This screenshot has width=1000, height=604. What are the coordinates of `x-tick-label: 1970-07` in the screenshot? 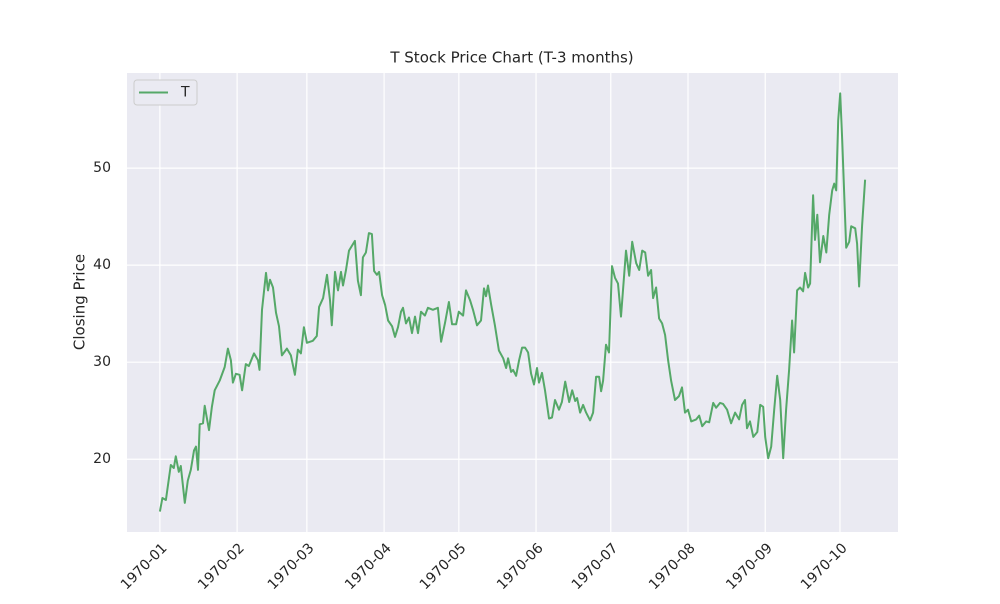 It's located at (595, 566).